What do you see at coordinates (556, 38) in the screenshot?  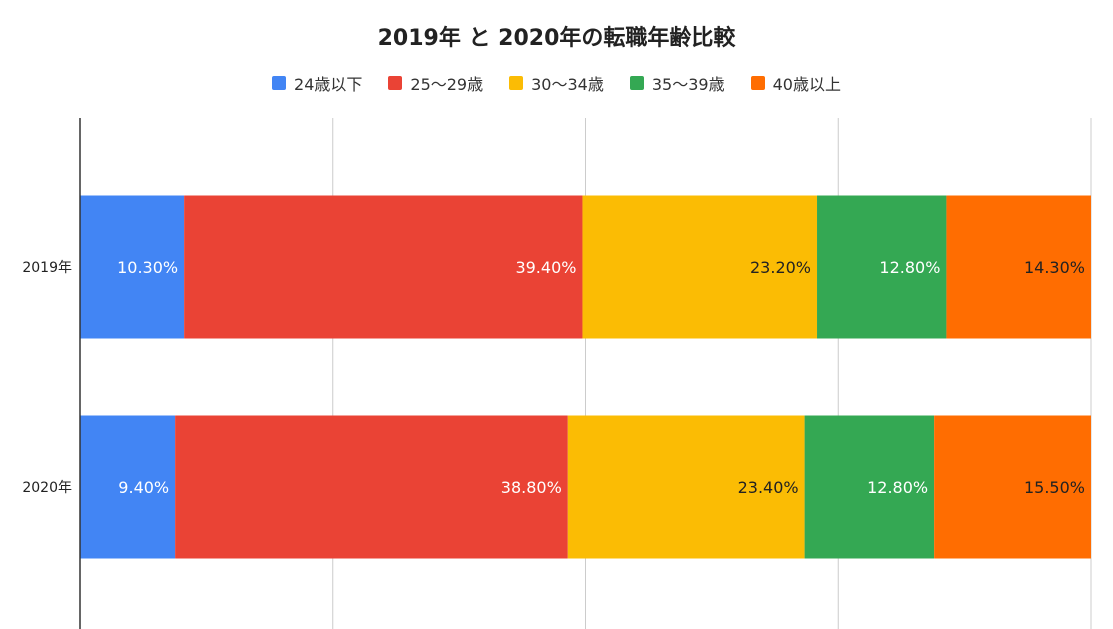 I see `chart-title: 2019年 と 2020年の転職年齢比較` at bounding box center [556, 38].